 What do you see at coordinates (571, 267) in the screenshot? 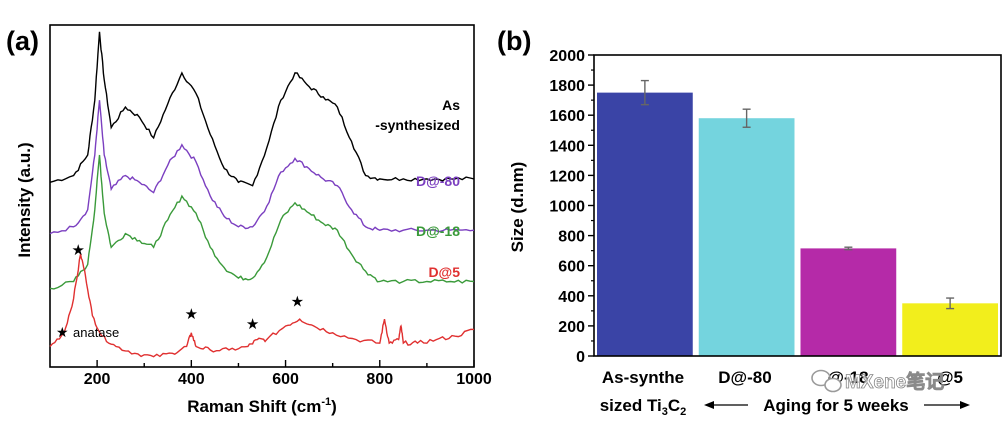
I see `size-tick-label-600: 600` at bounding box center [571, 267].